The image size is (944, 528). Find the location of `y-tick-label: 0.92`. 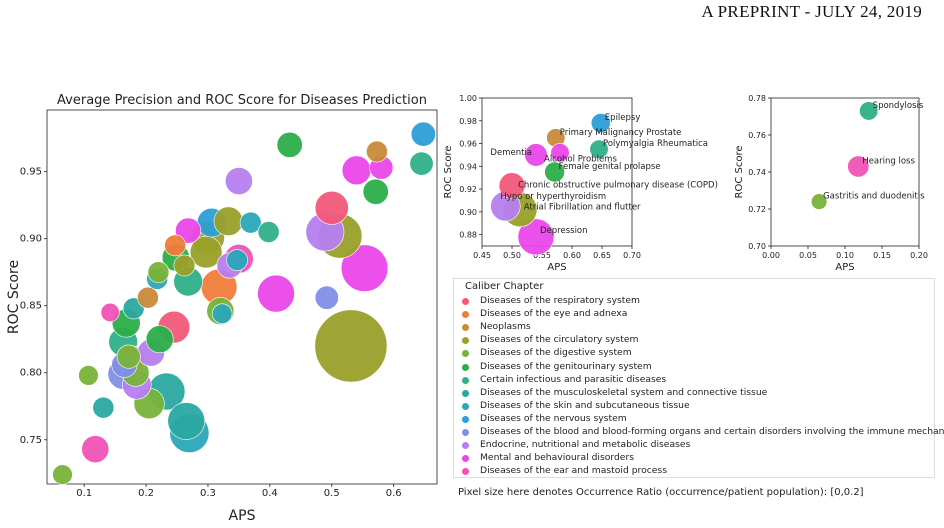

y-tick-label: 0.92 is located at coordinates (468, 189).